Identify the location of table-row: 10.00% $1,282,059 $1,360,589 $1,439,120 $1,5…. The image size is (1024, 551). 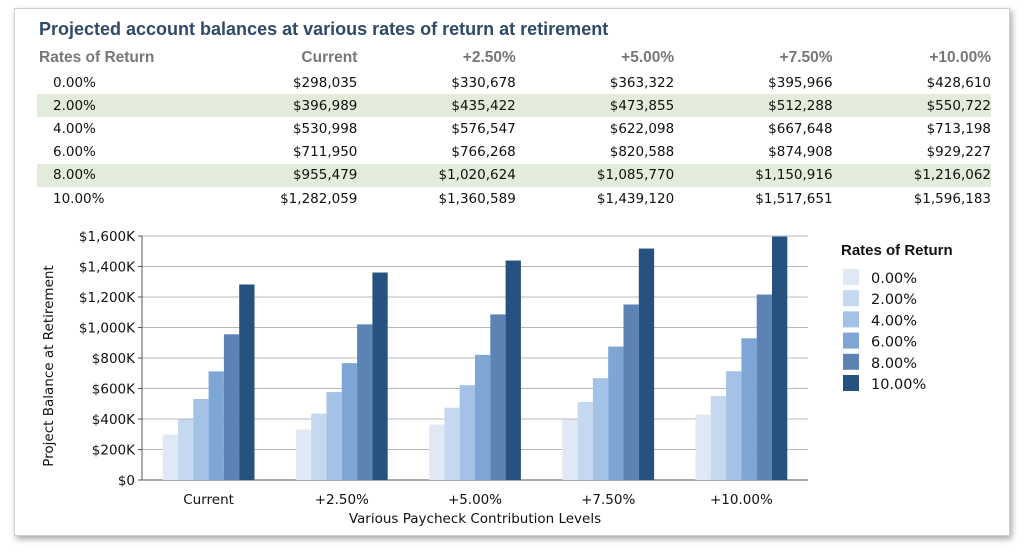
(514, 198).